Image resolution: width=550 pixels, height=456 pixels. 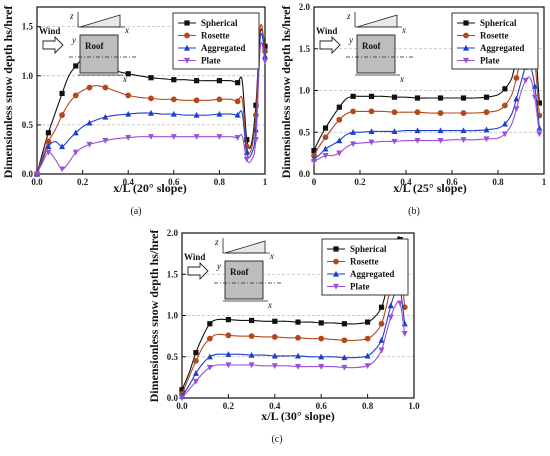 I want to click on x-axis-plan-label: x, so click(x=269, y=305).